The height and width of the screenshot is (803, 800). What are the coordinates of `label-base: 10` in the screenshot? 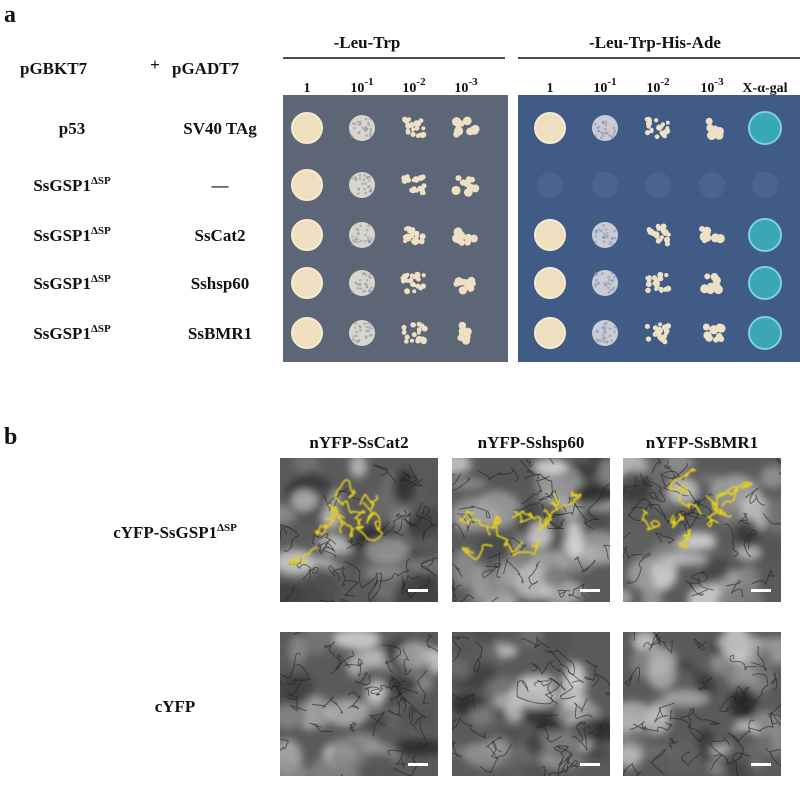 It's located at (357, 88).